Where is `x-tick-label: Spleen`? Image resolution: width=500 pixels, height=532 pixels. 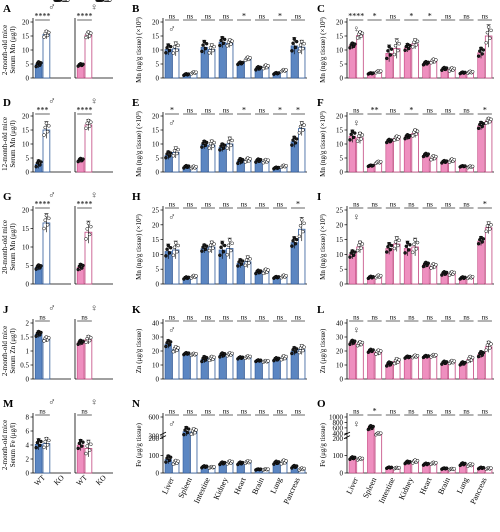 x-tick-label: Spleen is located at coordinates (184, 488).